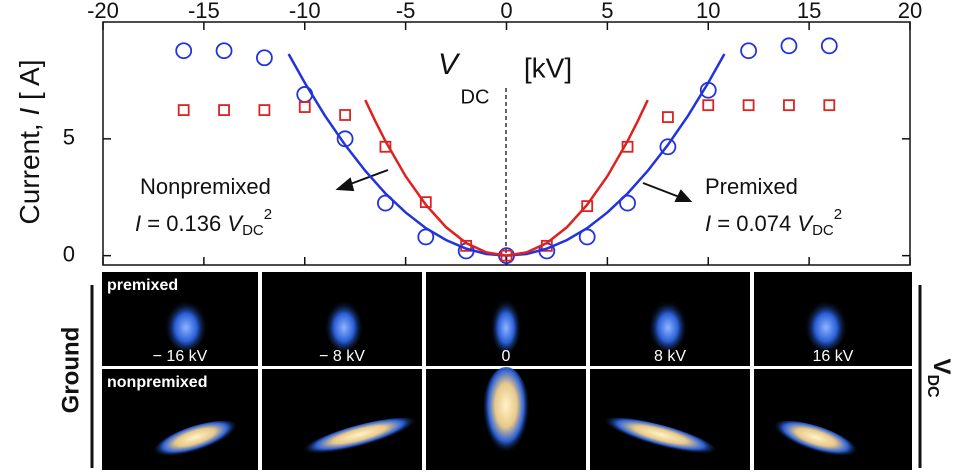 This screenshot has width=953, height=475. Describe the element at coordinates (475, 97) in the screenshot. I see `center-sub: DC` at that location.